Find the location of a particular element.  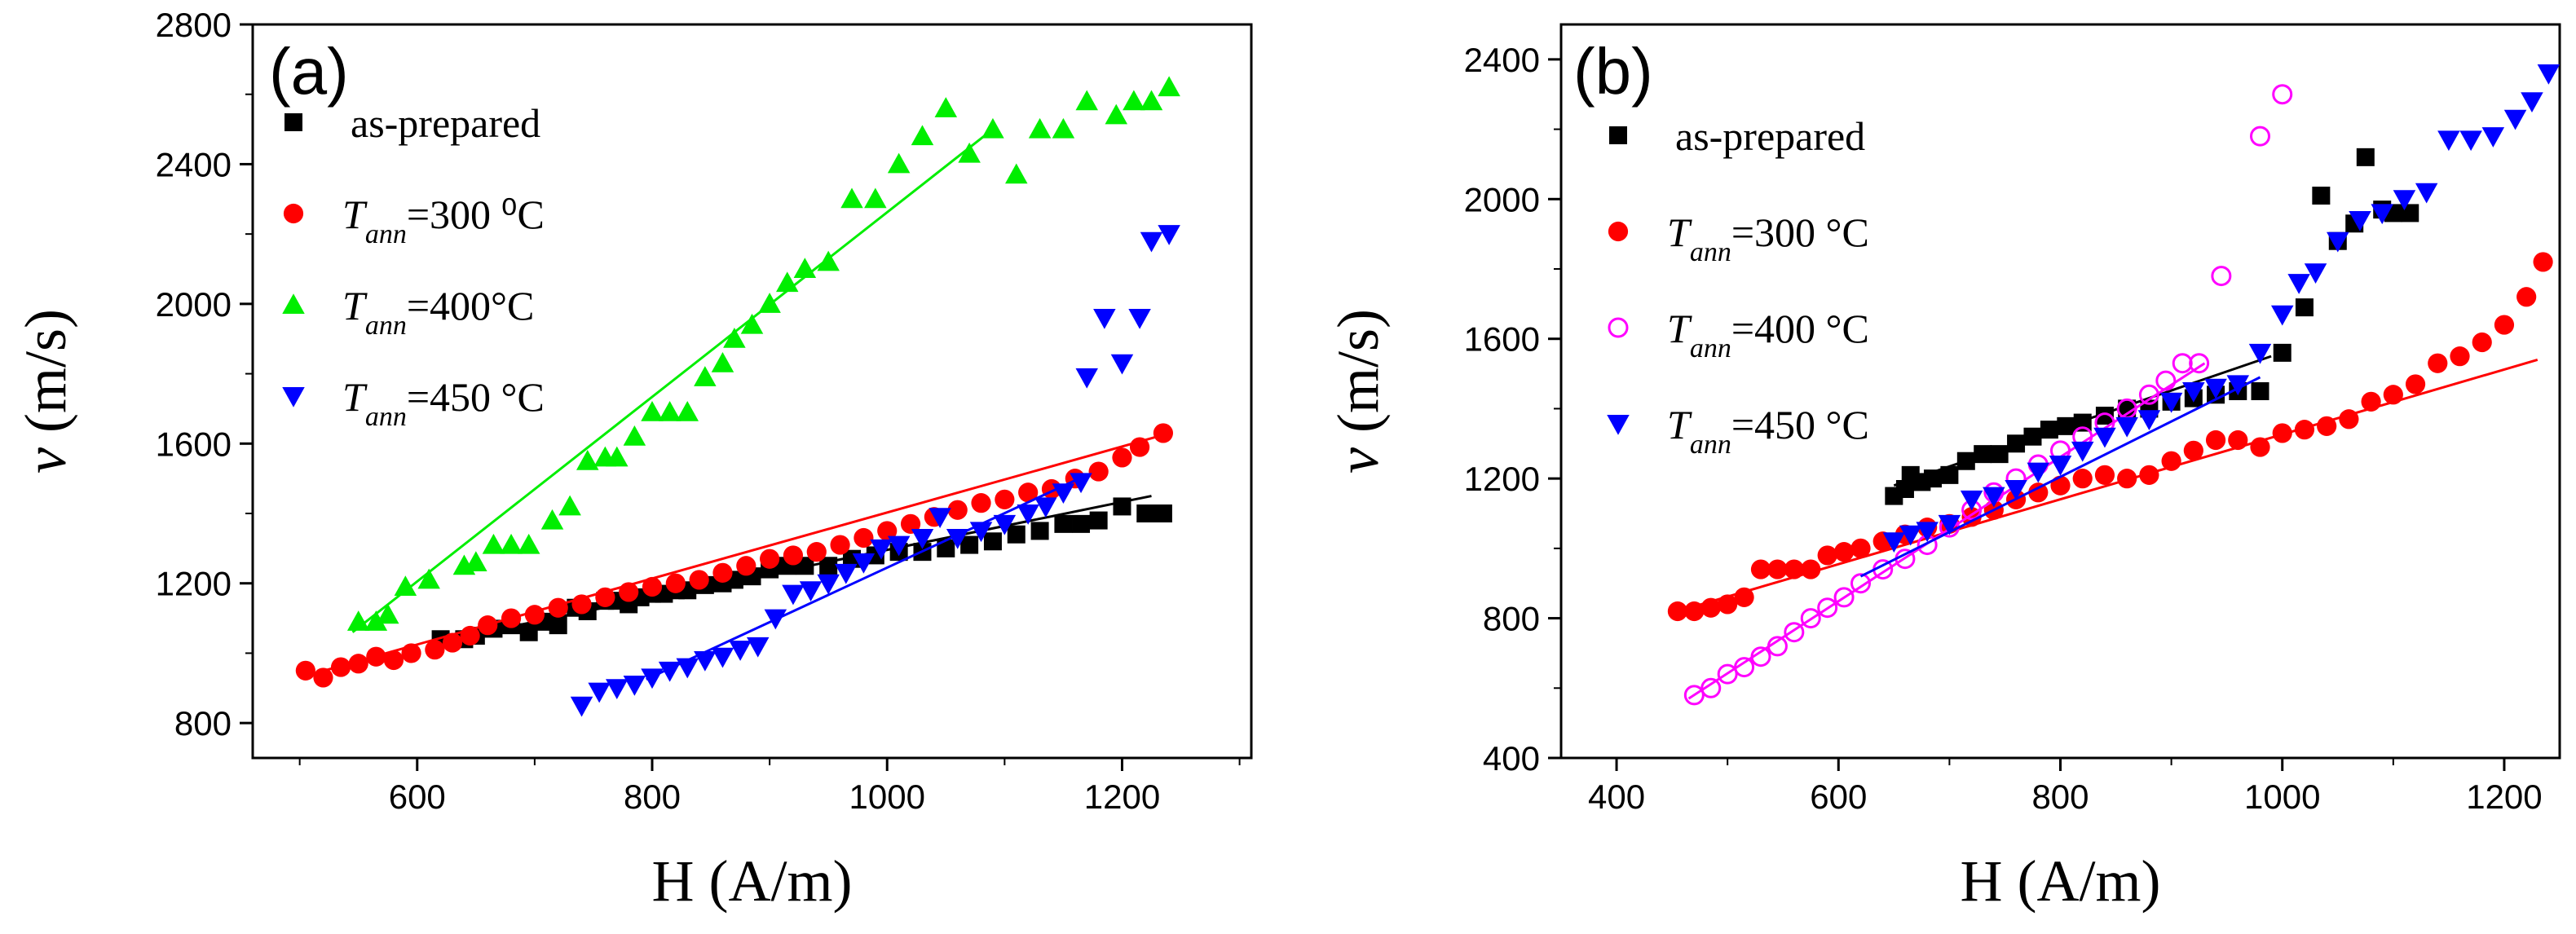

x-tick-label: 1000 is located at coordinates (887, 797).